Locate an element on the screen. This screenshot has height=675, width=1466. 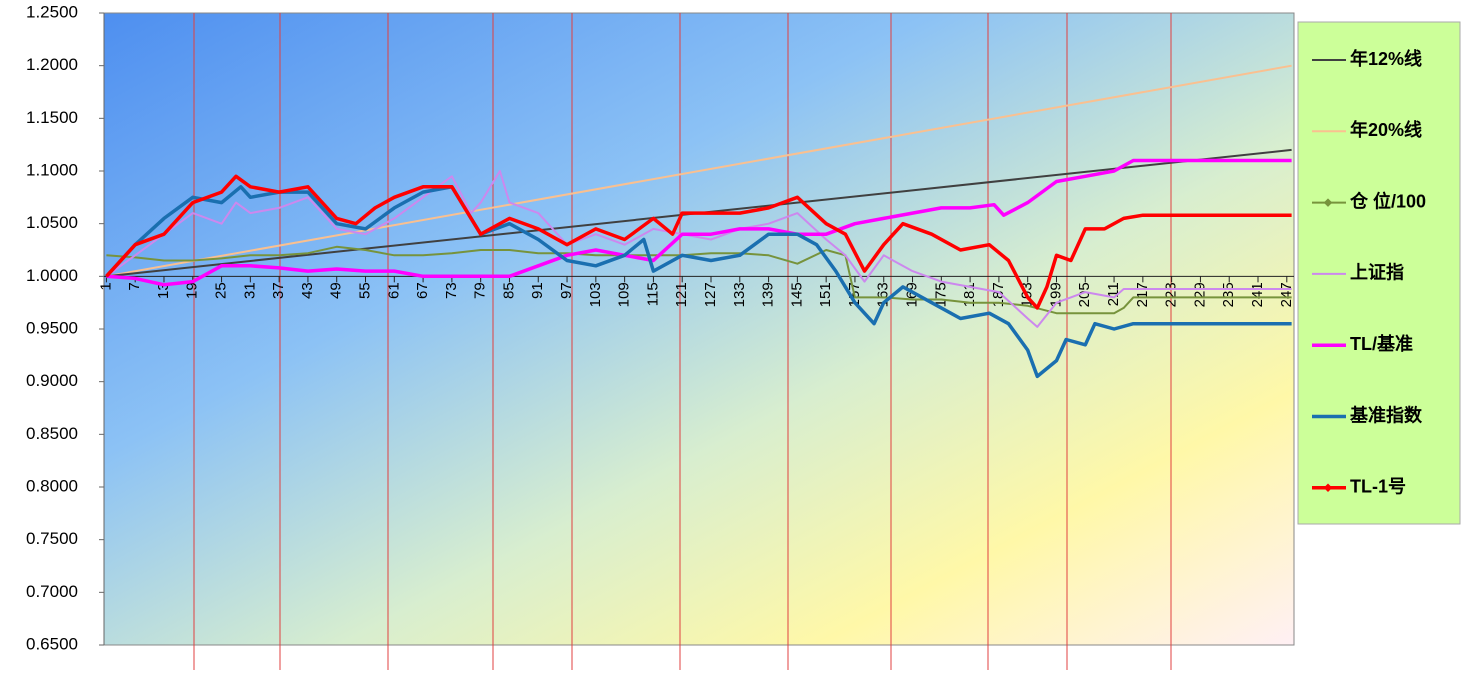
y-tick-label: 0.6500 is located at coordinates (52, 643).